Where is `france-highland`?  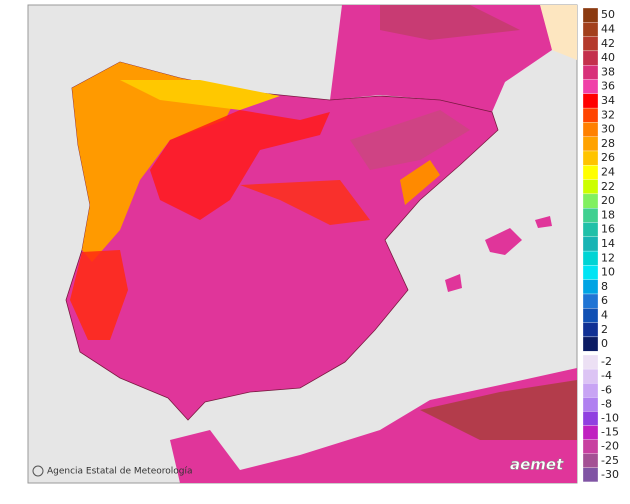 france-highland is located at coordinates (450, 22).